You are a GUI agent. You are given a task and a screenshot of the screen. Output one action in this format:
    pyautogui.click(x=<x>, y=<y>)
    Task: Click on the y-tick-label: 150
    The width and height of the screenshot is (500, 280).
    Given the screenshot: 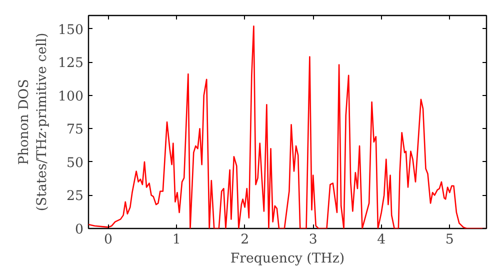 What is the action you would take?
    pyautogui.click(x=71, y=30)
    